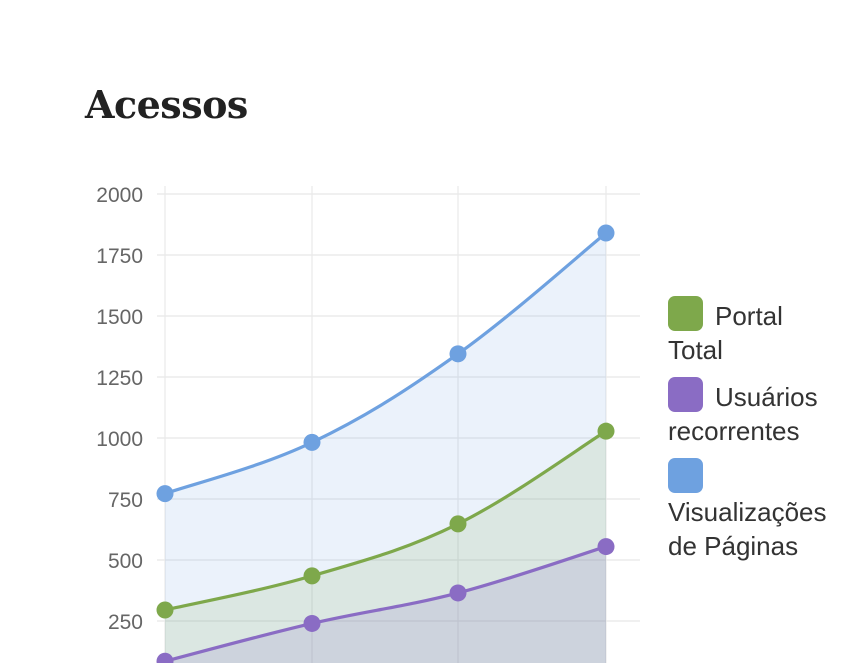  What do you see at coordinates (119, 256) in the screenshot?
I see `y-tick-label-1750: 1750` at bounding box center [119, 256].